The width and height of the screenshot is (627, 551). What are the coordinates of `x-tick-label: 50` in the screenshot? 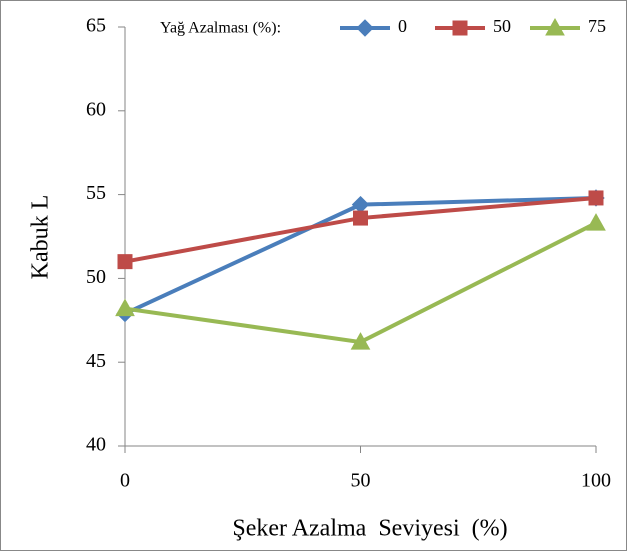 It's located at (361, 481).